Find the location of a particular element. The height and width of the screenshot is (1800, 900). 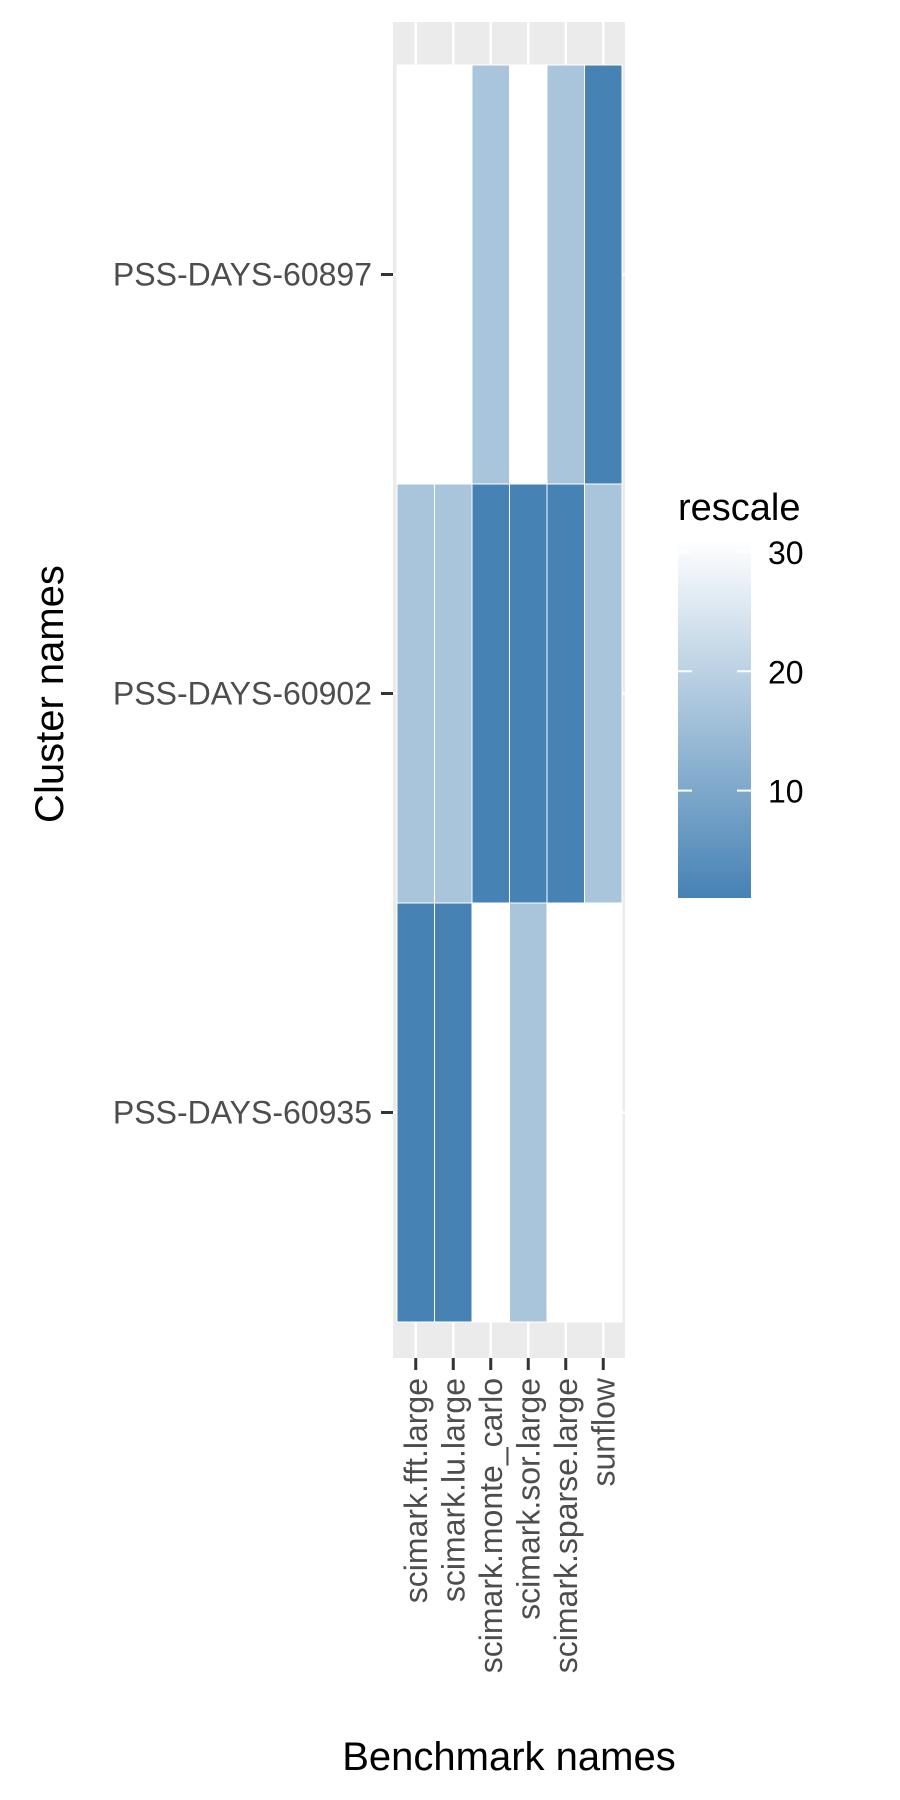

x-tick-label: scimark.sparse.large is located at coordinates (566, 1525).